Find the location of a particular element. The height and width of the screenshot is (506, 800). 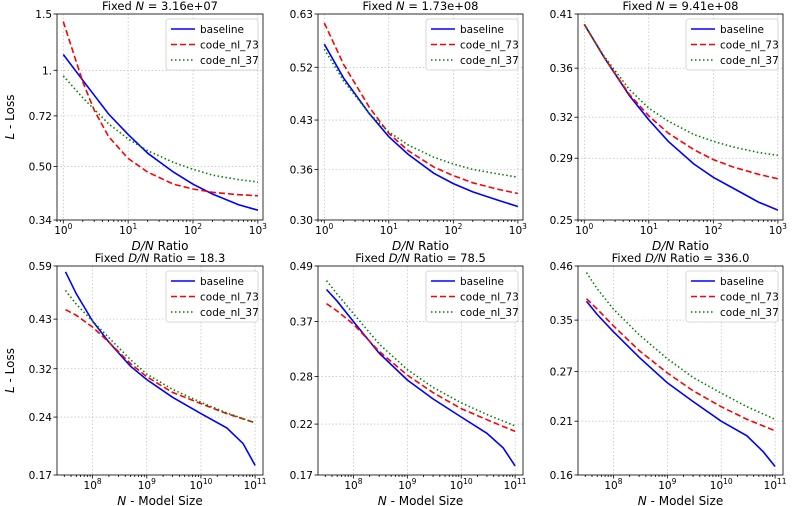

y-tick-label: 0.21 is located at coordinates (561, 422).